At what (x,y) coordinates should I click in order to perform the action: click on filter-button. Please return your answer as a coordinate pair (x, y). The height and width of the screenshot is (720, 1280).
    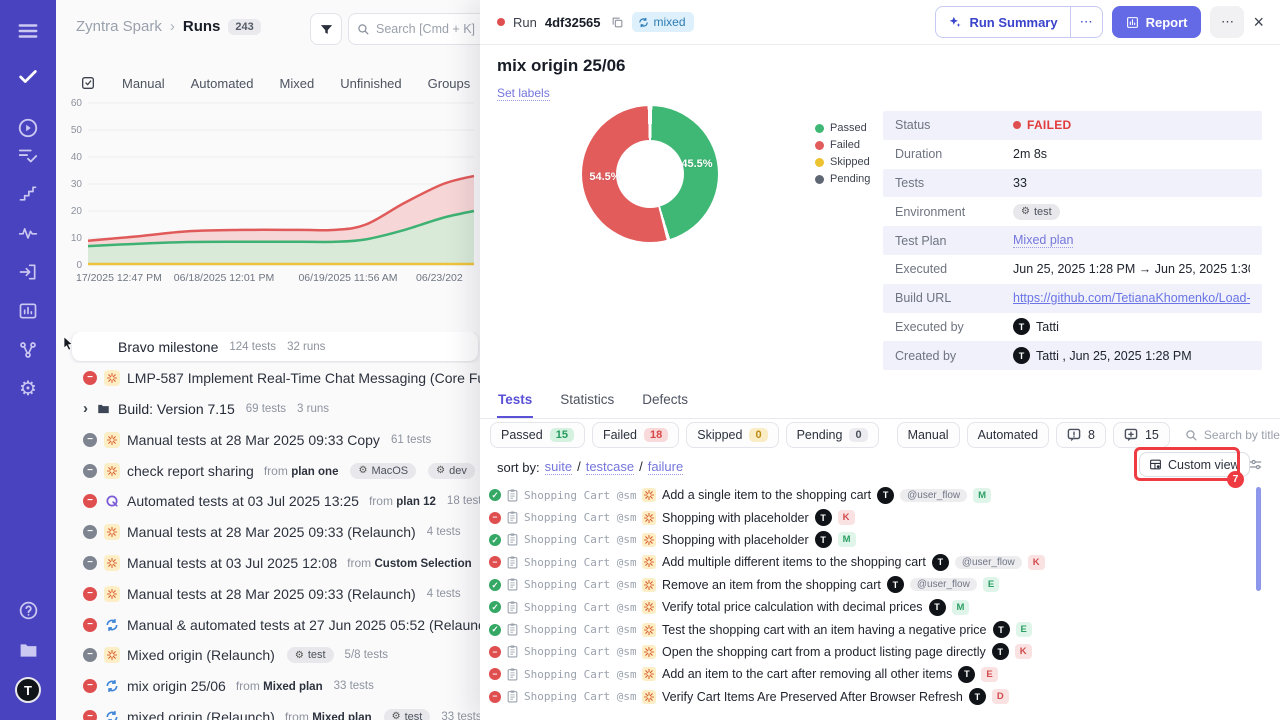
    Looking at the image, I should click on (326, 29).